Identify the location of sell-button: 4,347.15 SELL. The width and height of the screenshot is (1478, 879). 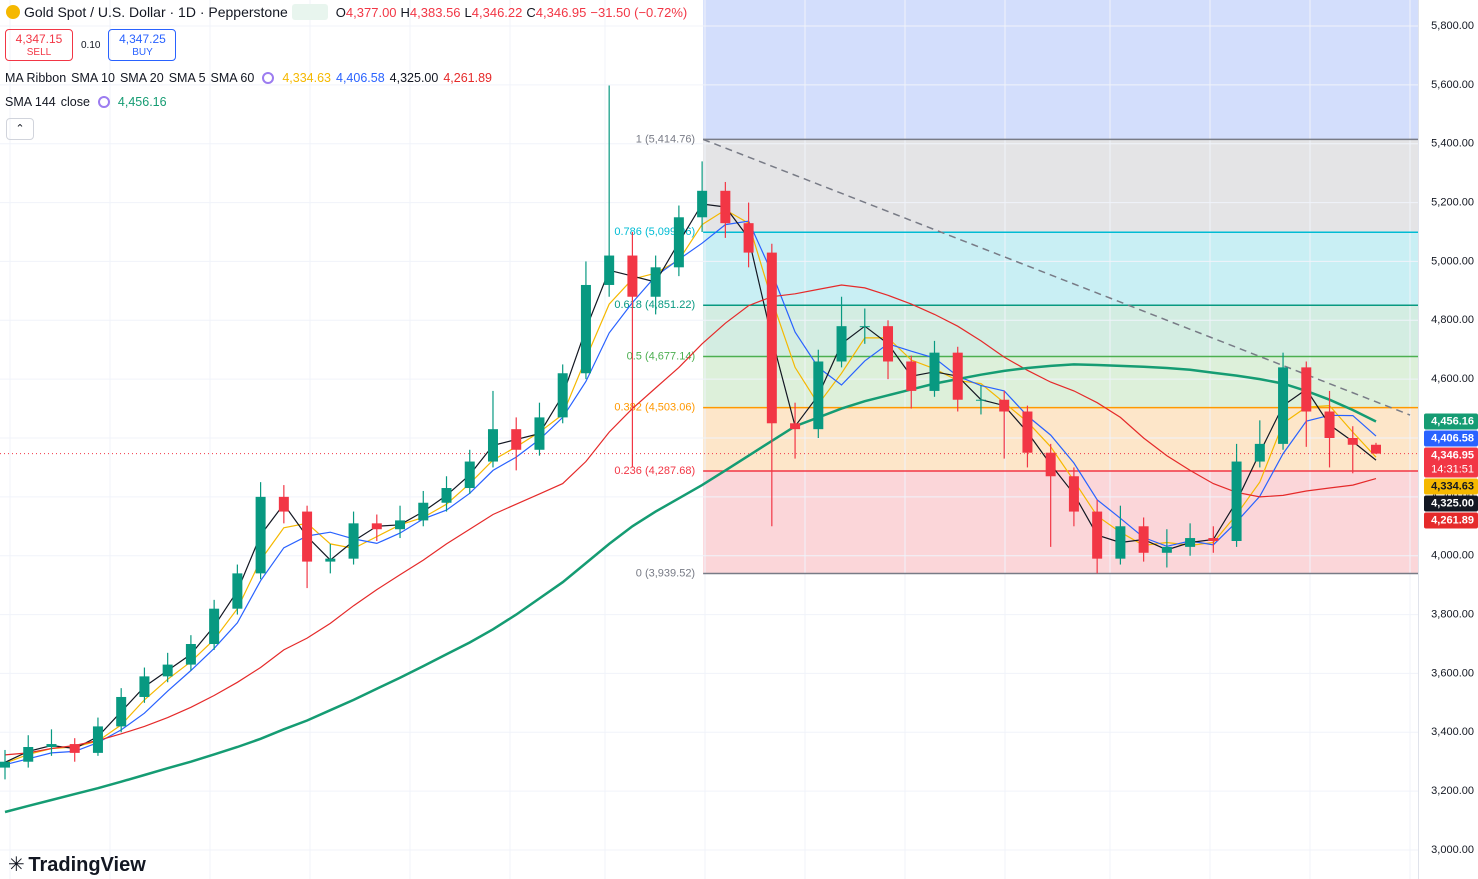
(39, 45).